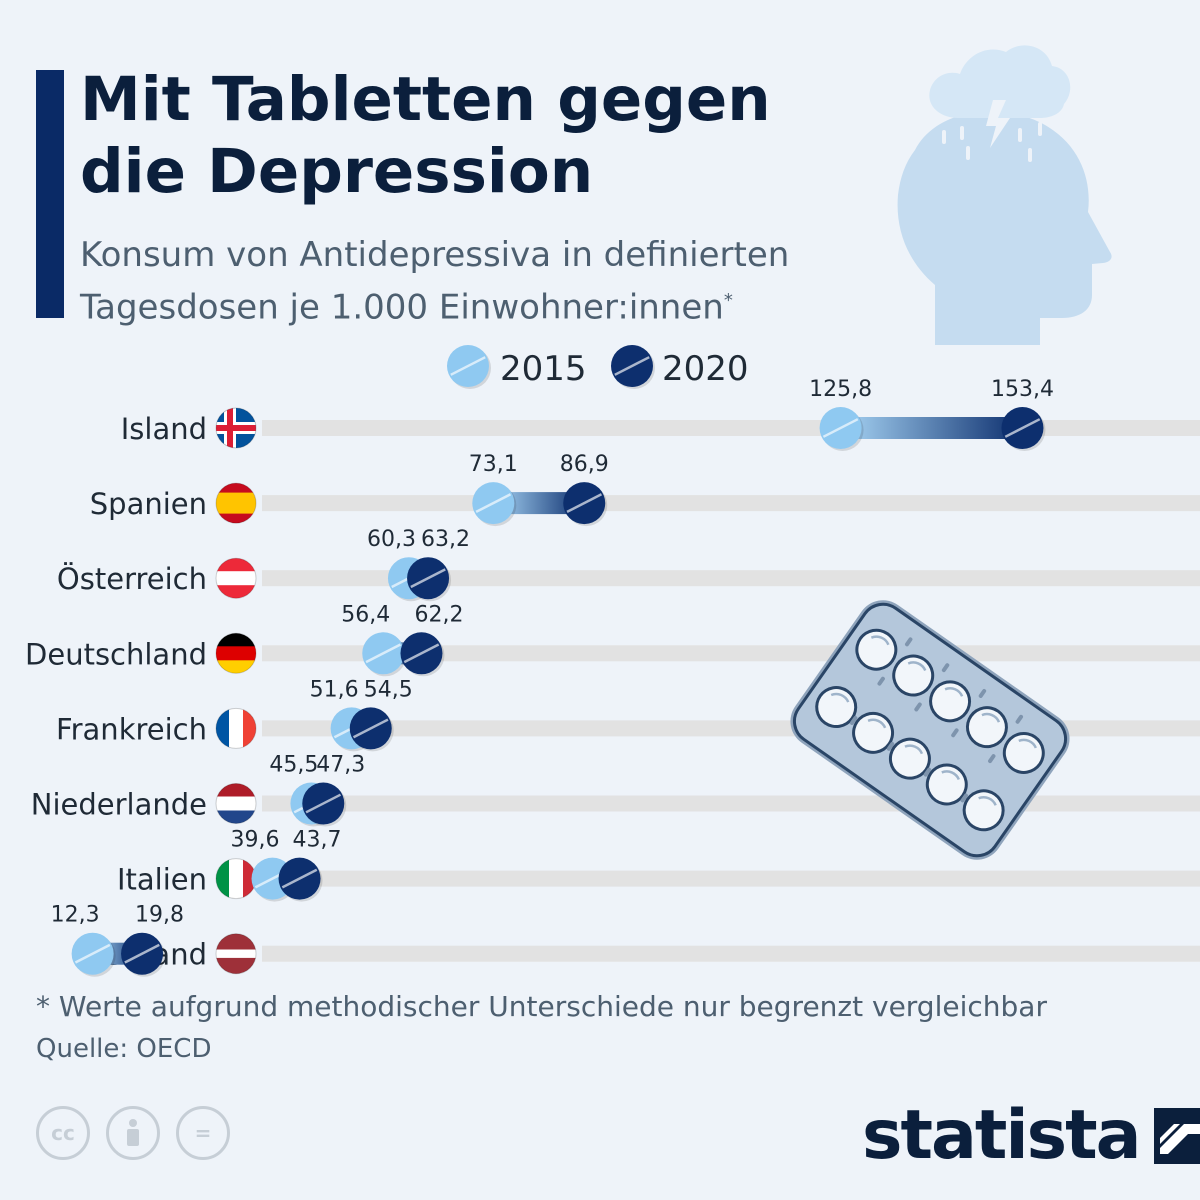 This screenshot has width=1200, height=1200. I want to click on blister-card, so click(930, 730).